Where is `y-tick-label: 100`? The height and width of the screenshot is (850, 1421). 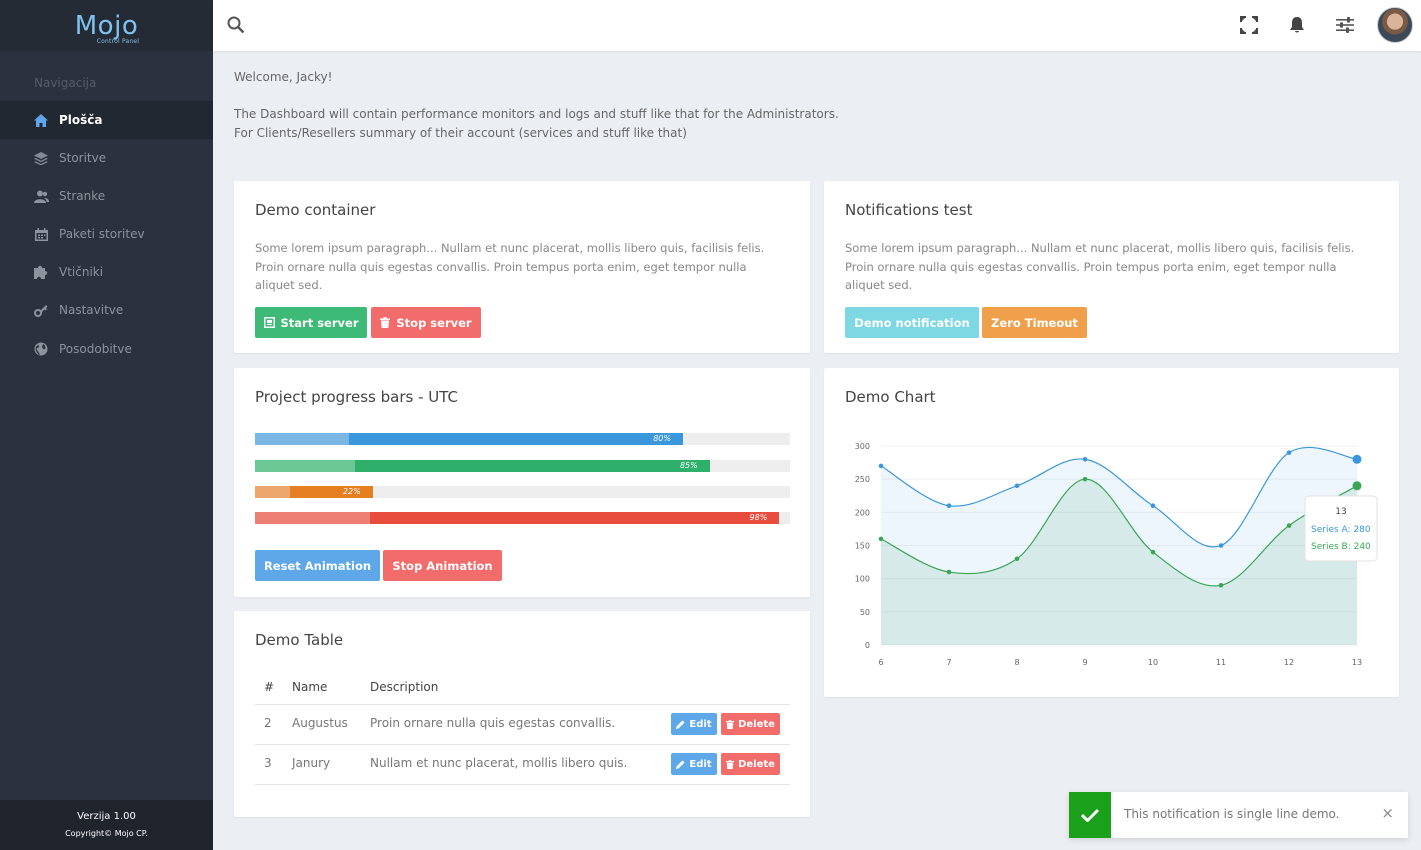 y-tick-label: 100 is located at coordinates (862, 579).